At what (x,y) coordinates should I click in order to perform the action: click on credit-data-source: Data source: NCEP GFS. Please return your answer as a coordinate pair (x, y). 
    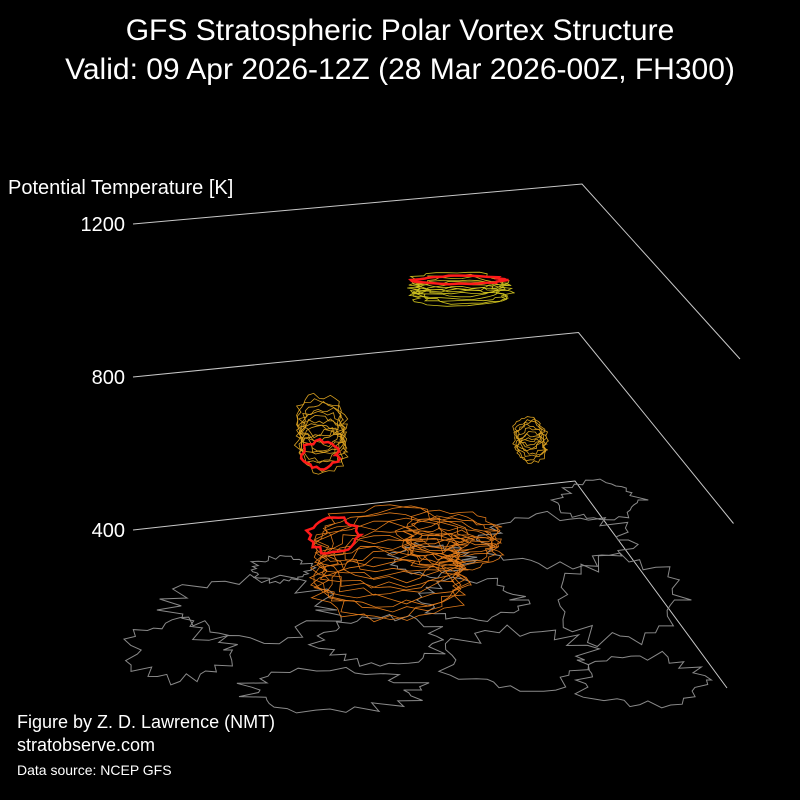
    Looking at the image, I should click on (94, 770).